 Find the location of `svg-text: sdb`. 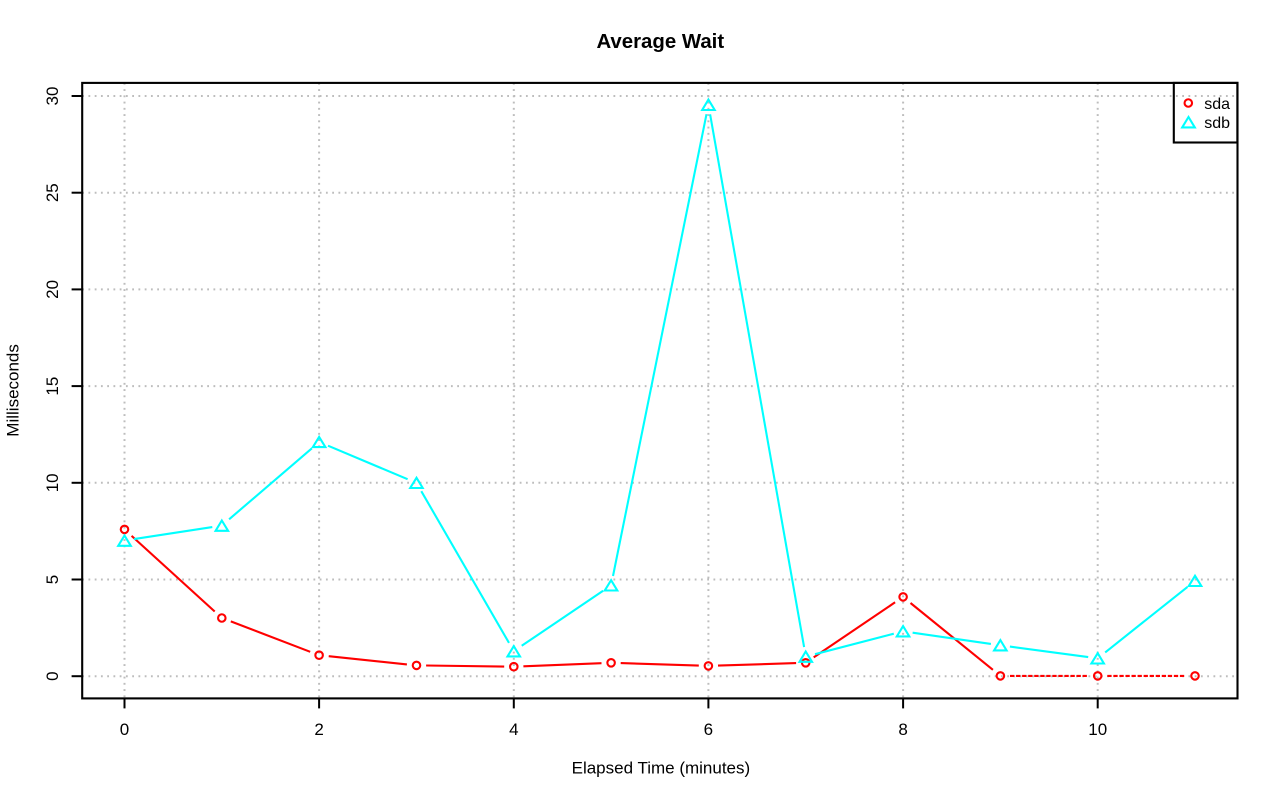

svg-text: sdb is located at coordinates (1217, 123).